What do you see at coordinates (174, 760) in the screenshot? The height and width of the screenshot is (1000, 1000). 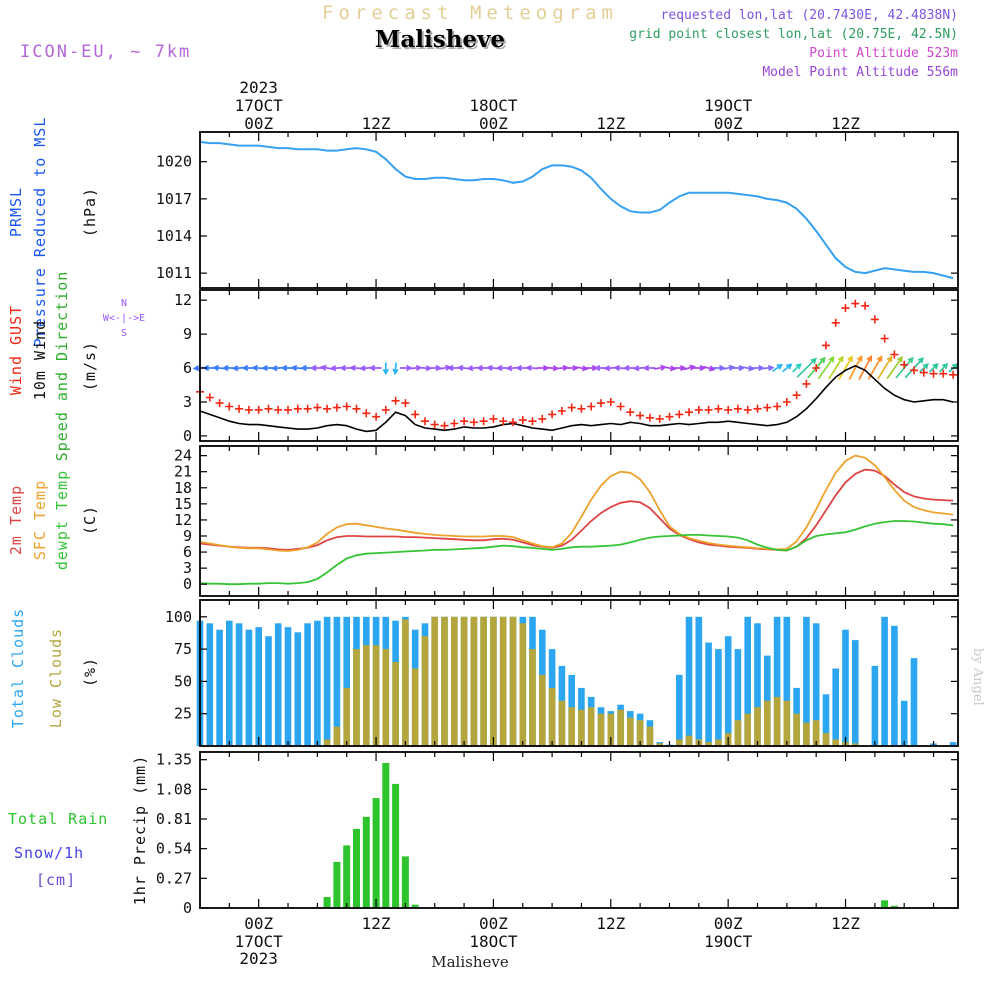 I see `svg-text: 1.35` at bounding box center [174, 760].